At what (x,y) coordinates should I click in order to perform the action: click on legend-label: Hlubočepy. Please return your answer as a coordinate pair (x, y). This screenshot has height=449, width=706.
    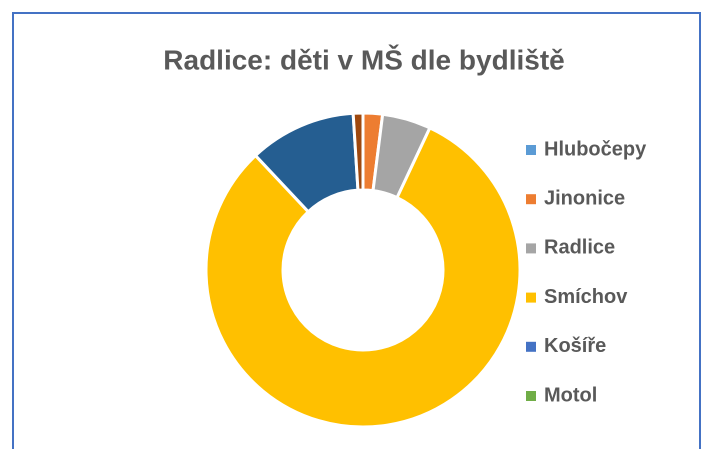
    Looking at the image, I should click on (595, 149).